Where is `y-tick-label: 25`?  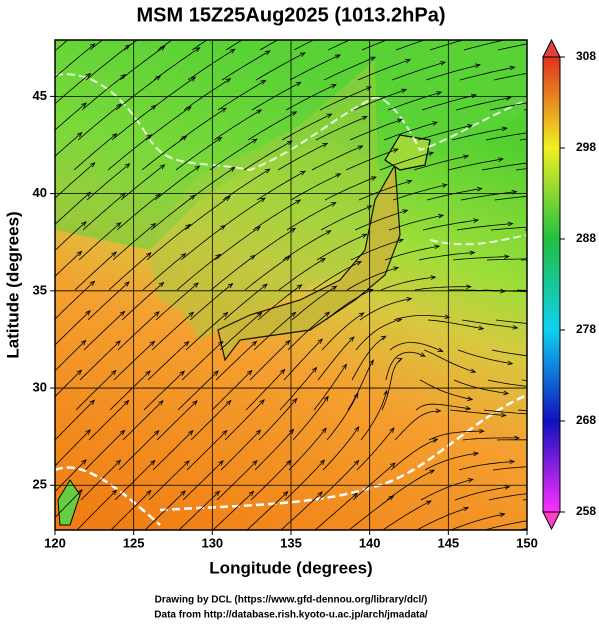
y-tick-label: 25 is located at coordinates (40, 484).